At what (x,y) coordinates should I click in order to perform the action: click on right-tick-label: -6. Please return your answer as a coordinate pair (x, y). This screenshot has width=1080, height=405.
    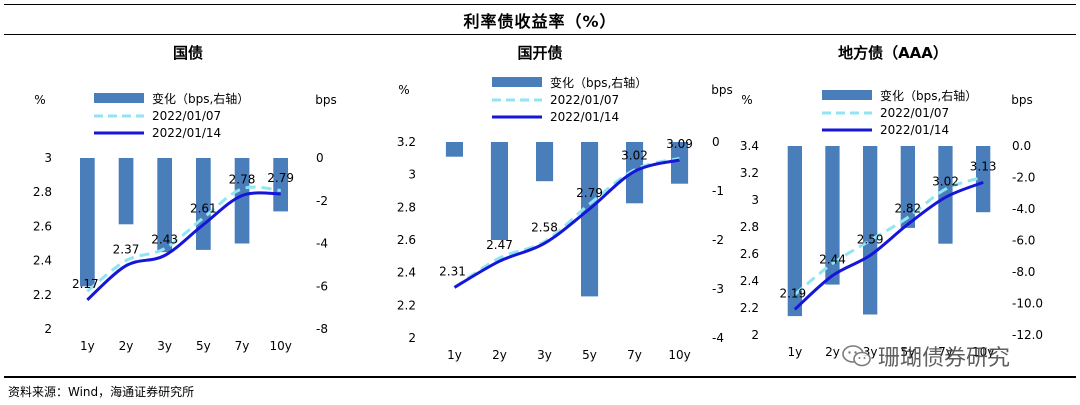
    Looking at the image, I should click on (322, 286).